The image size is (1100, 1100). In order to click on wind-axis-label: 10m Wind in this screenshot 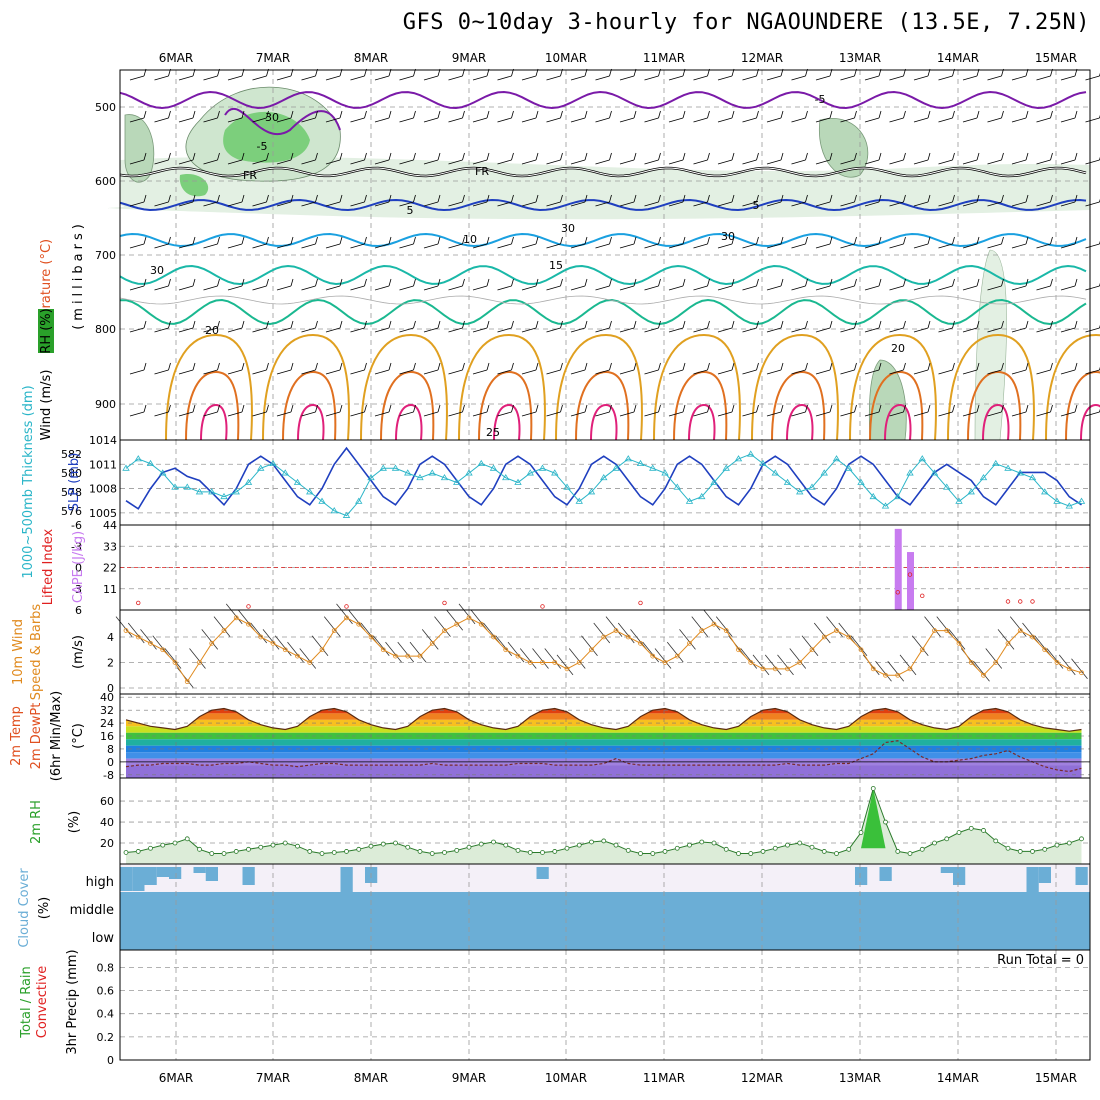, I will do `click(18, 652)`.